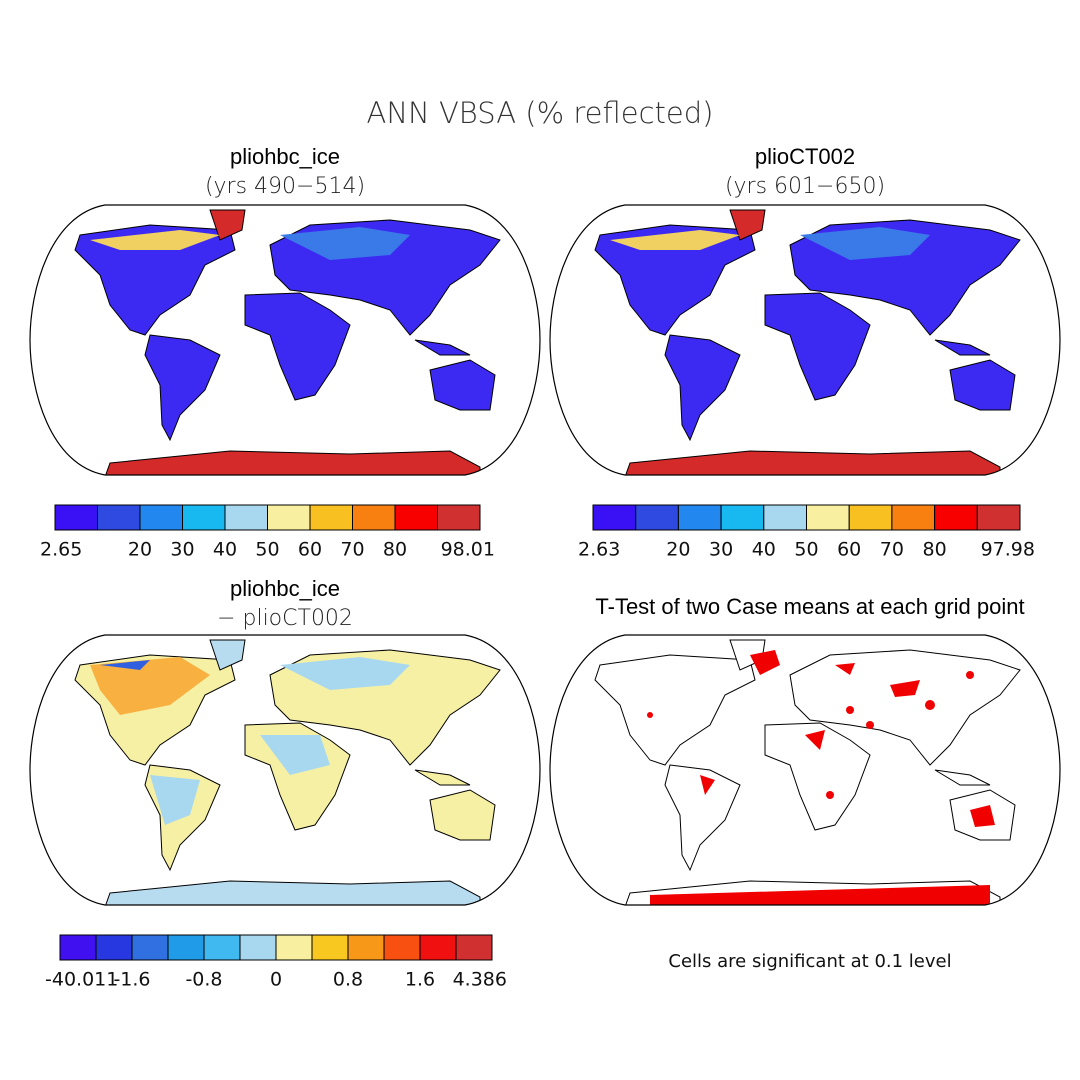 The width and height of the screenshot is (1080, 1080). Describe the element at coordinates (805, 156) in the screenshot. I see `panel-title: plioCT002` at that location.